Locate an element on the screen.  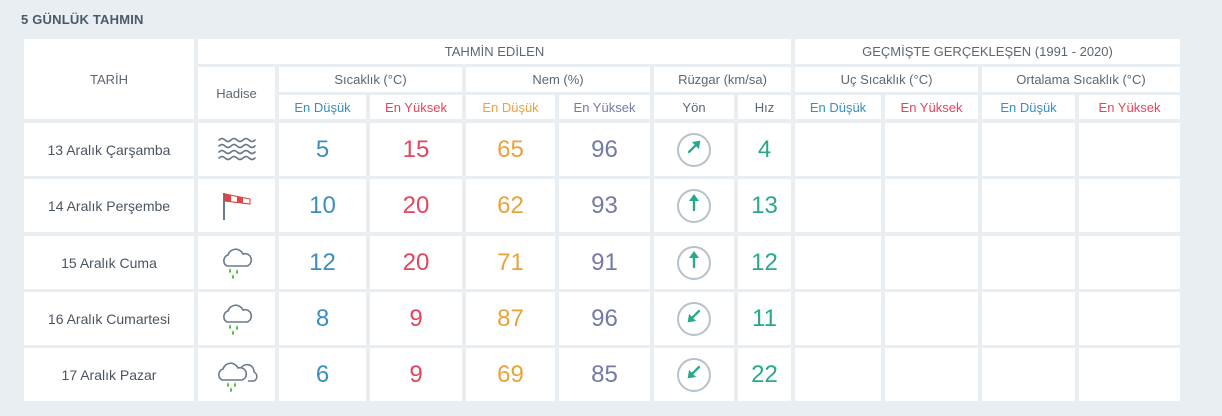
humidity-min-value: 87 is located at coordinates (510, 318).